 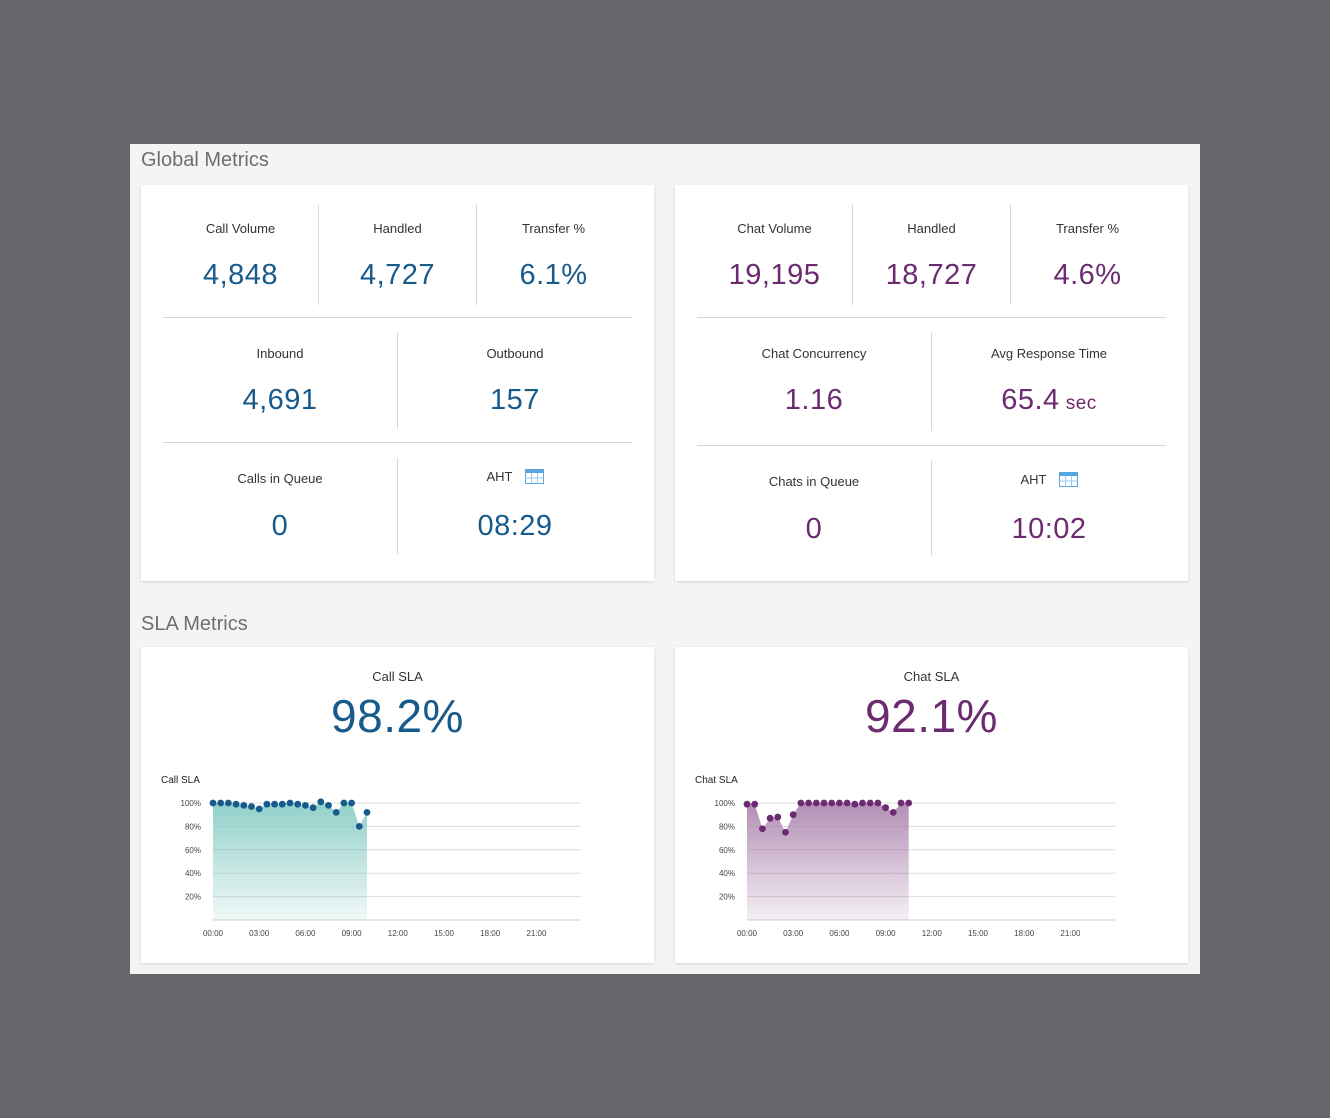 I want to click on call-outbound-label: Outbound, so click(x=515, y=353).